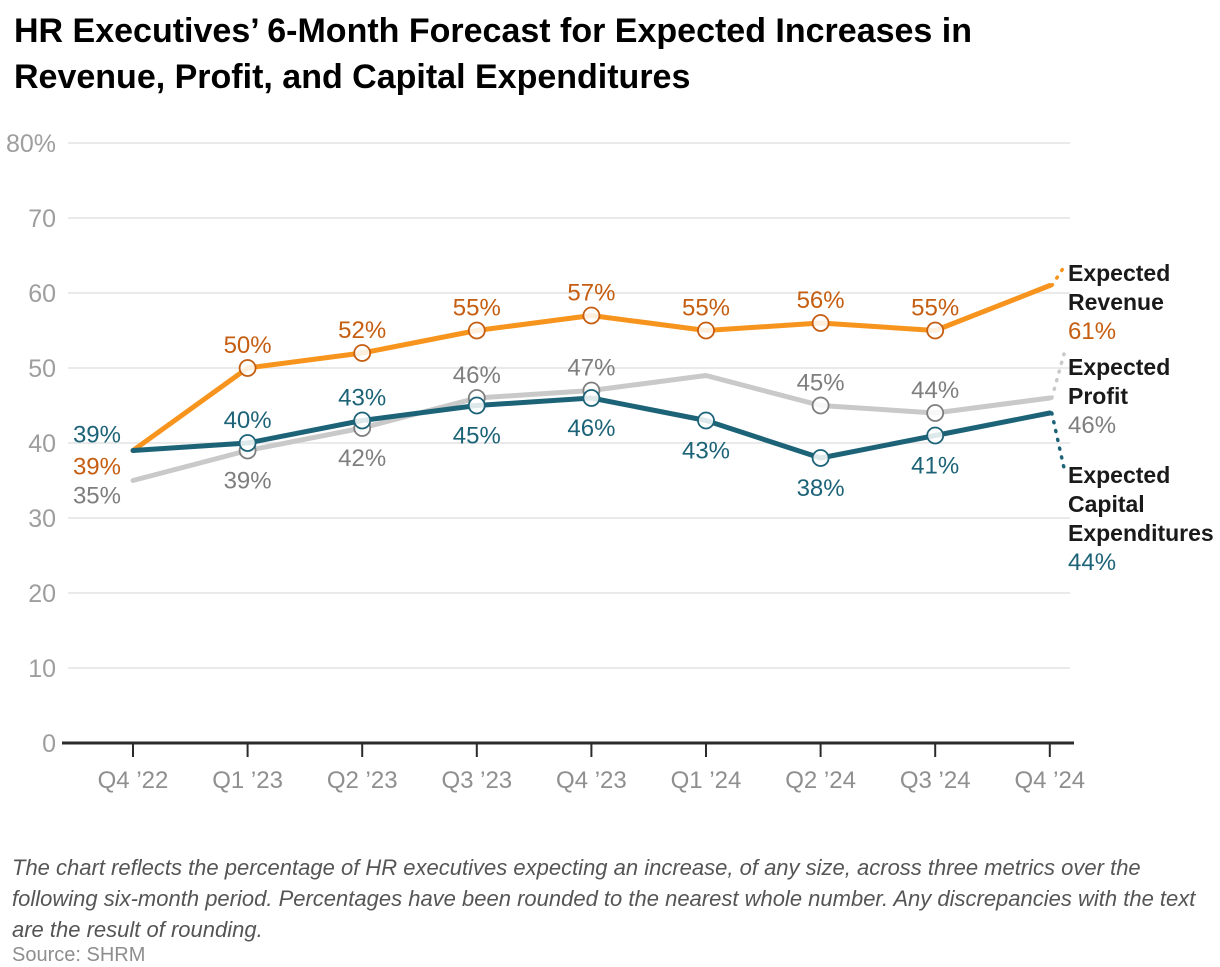 This screenshot has height=967, width=1220. What do you see at coordinates (1058, 276) in the screenshot?
I see `leader-line-expected-revenue` at bounding box center [1058, 276].